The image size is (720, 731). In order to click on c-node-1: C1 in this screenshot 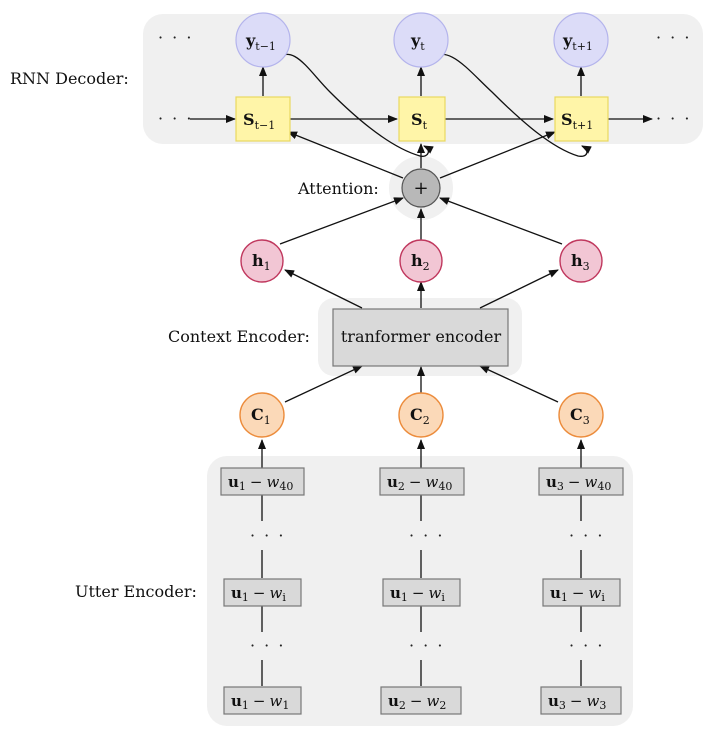, I will do `click(262, 415)`.